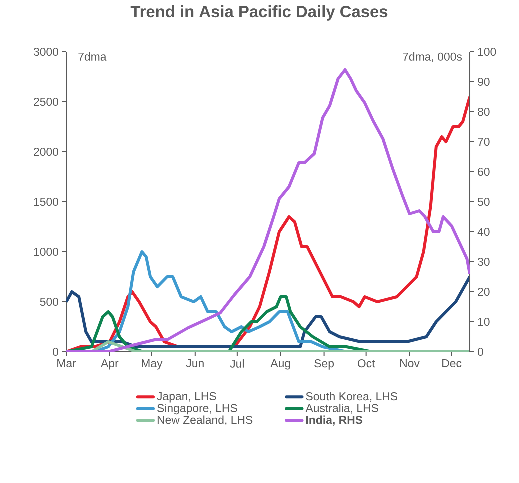 Image resolution: width=519 pixels, height=483 pixels. What do you see at coordinates (352, 397) in the screenshot?
I see `legend-label: South Korea, LHS` at bounding box center [352, 397].